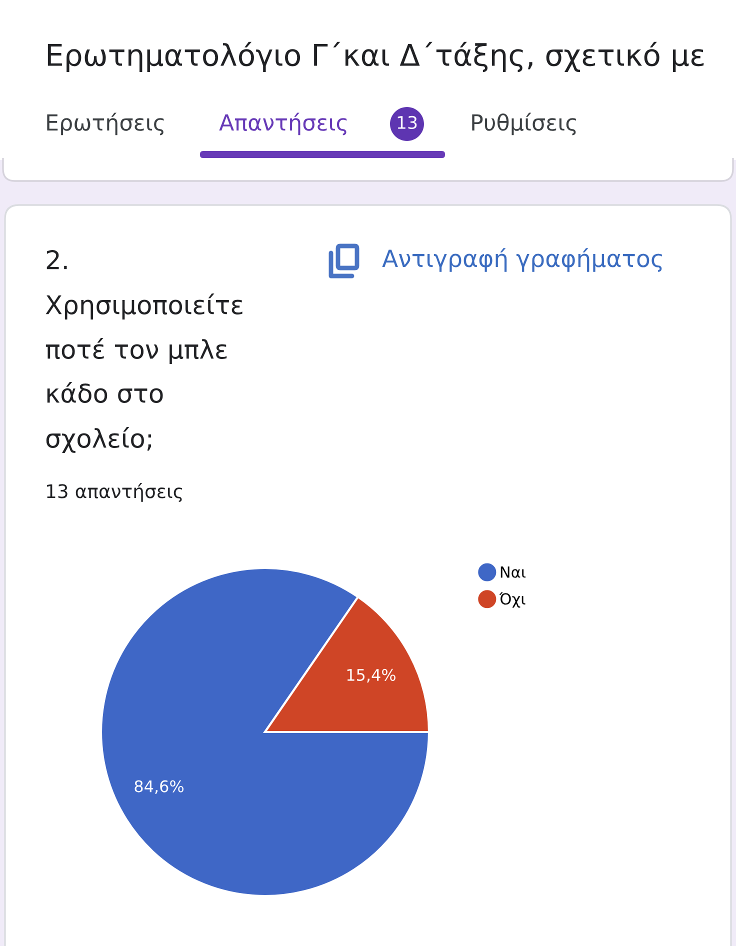 The width and height of the screenshot is (736, 946). What do you see at coordinates (283, 124) in the screenshot?
I see `text: Απαντήσεις` at bounding box center [283, 124].